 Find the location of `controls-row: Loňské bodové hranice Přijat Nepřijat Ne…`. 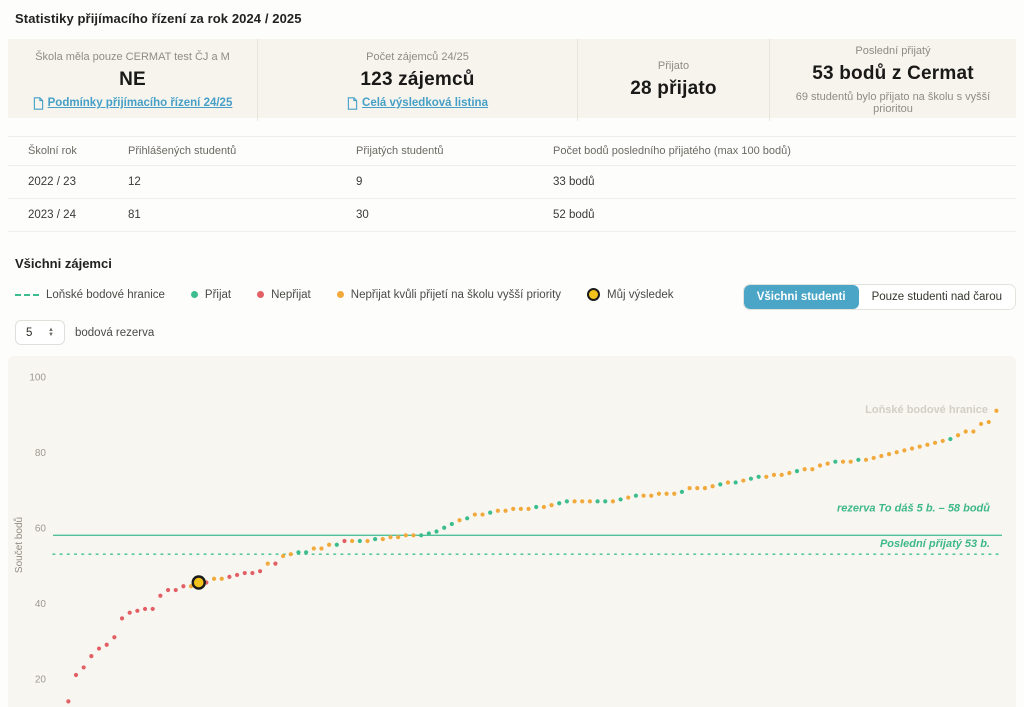

controls-row: Loňské bodové hranice Přijat Nepřijat Ne… is located at coordinates (515, 297).